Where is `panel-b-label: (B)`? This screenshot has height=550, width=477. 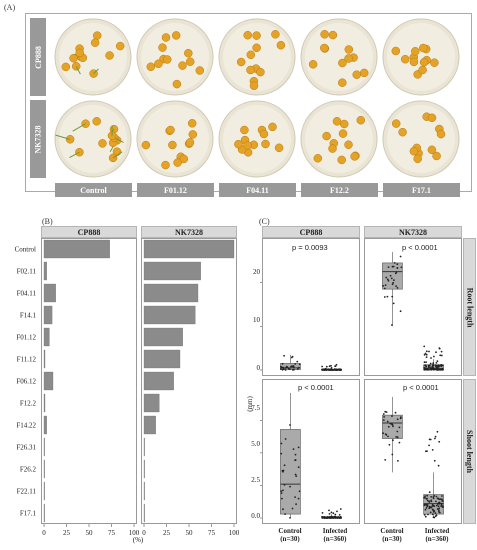 panel-b-label: (B) is located at coordinates (47, 221).